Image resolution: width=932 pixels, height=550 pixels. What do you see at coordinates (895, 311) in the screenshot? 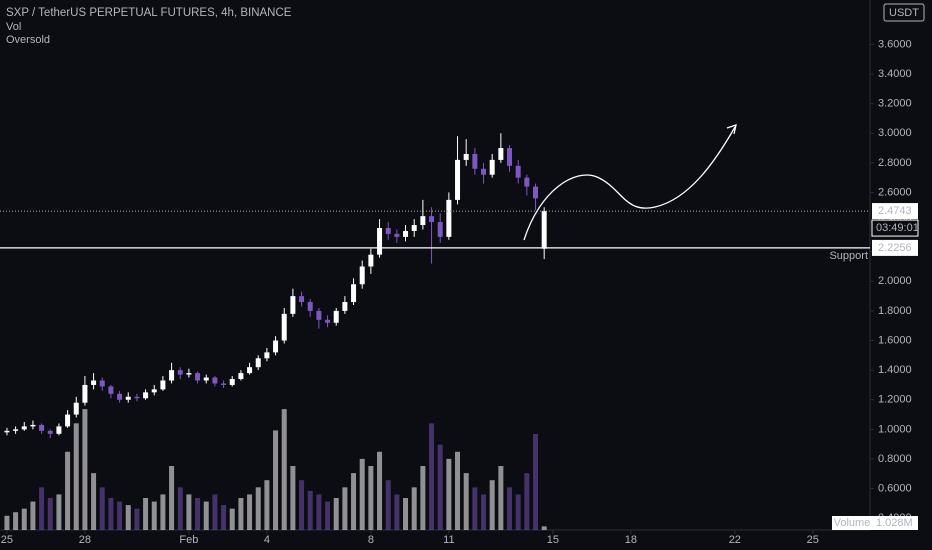
I see `y-tick-label: 1.8000` at bounding box center [895, 311].